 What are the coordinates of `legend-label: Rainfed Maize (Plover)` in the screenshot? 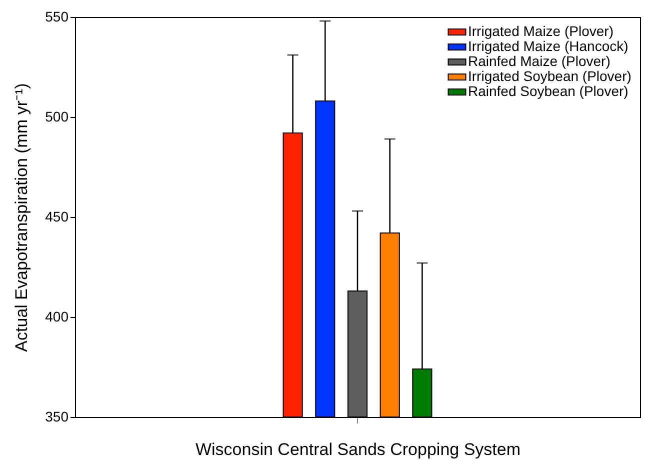 It's located at (539, 61).